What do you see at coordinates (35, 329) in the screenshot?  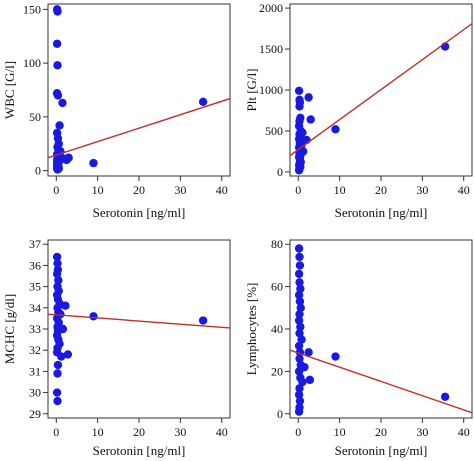 I see `y-tick-label: 33` at bounding box center [35, 329].